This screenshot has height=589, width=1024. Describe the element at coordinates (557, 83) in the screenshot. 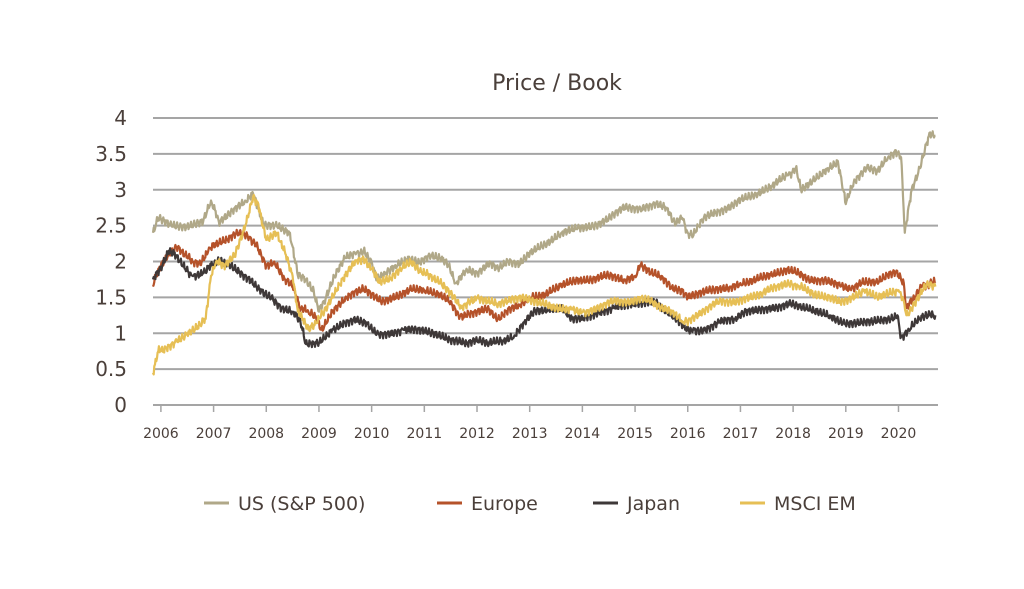

I see `chart-title: Price / Book` at that location.